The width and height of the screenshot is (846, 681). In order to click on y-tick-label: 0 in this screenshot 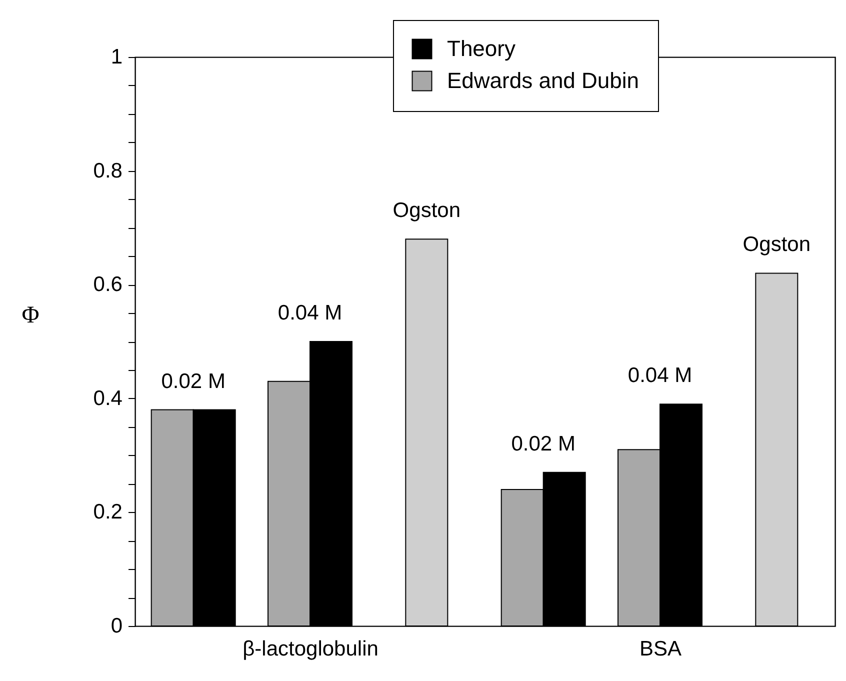, I will do `click(116, 626)`.